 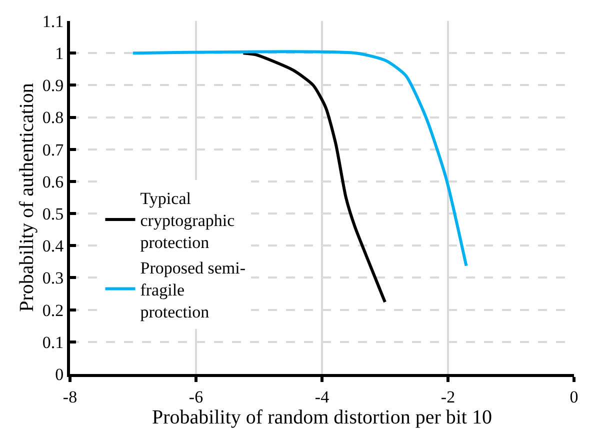 What do you see at coordinates (27, 197) in the screenshot?
I see `y-axis-title: Probability of authentication` at bounding box center [27, 197].